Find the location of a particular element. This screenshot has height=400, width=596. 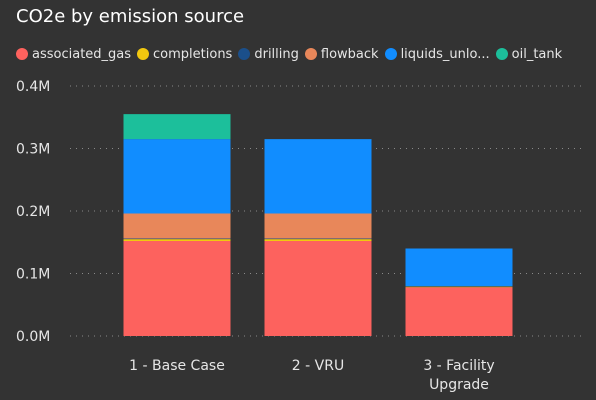

legend-label: associated_gas is located at coordinates (82, 54).